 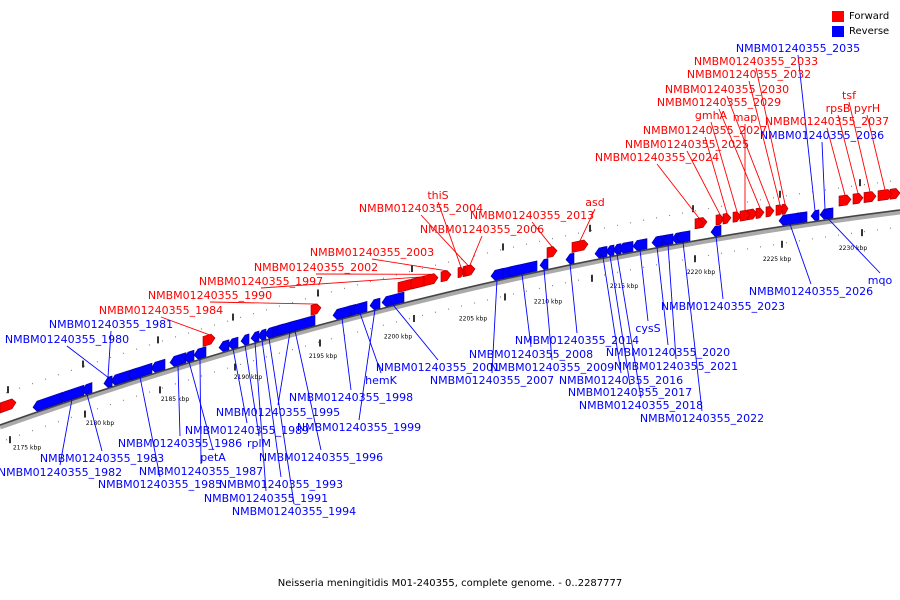 What do you see at coordinates (398, 337) in the screenshot?
I see `scale-tick-label: 2200 kbp` at bounding box center [398, 337].